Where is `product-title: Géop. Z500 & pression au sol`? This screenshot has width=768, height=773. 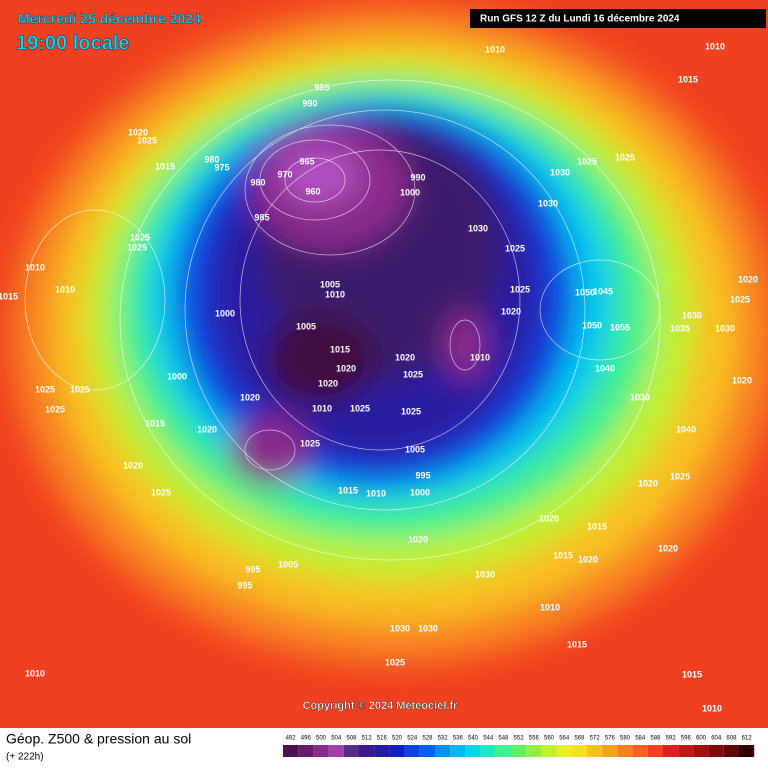
product-title: Géop. Z500 & pression au sol is located at coordinates (98, 739).